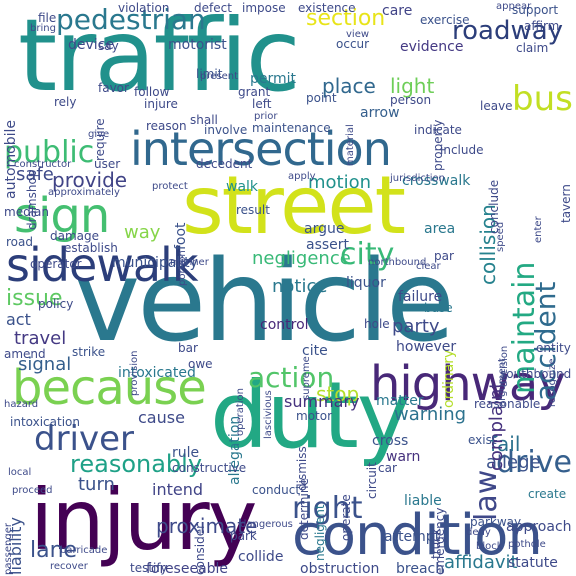 This screenshot has height=576, width=576. What do you see at coordinates (264, 302) in the screenshot?
I see `word: vehicle` at bounding box center [264, 302].